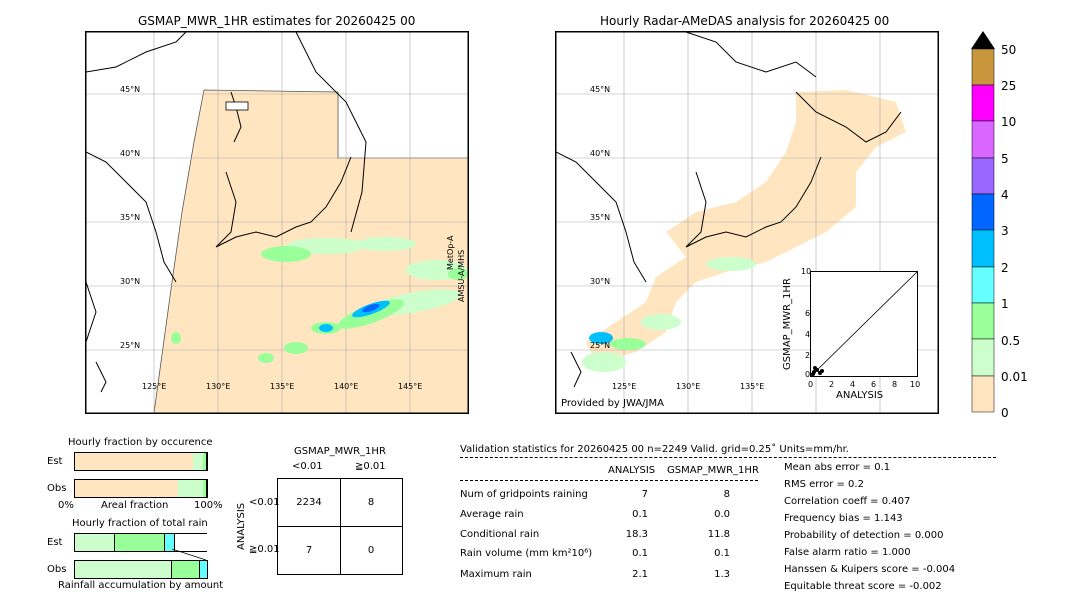  What do you see at coordinates (186, 569) in the screenshot?
I see `amt-obs-green` at bounding box center [186, 569].